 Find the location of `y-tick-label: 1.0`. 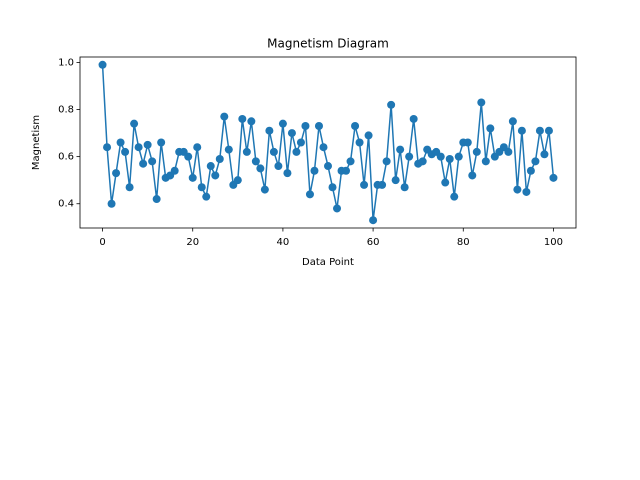

y-tick-label: 1.0 is located at coordinates (66, 62).